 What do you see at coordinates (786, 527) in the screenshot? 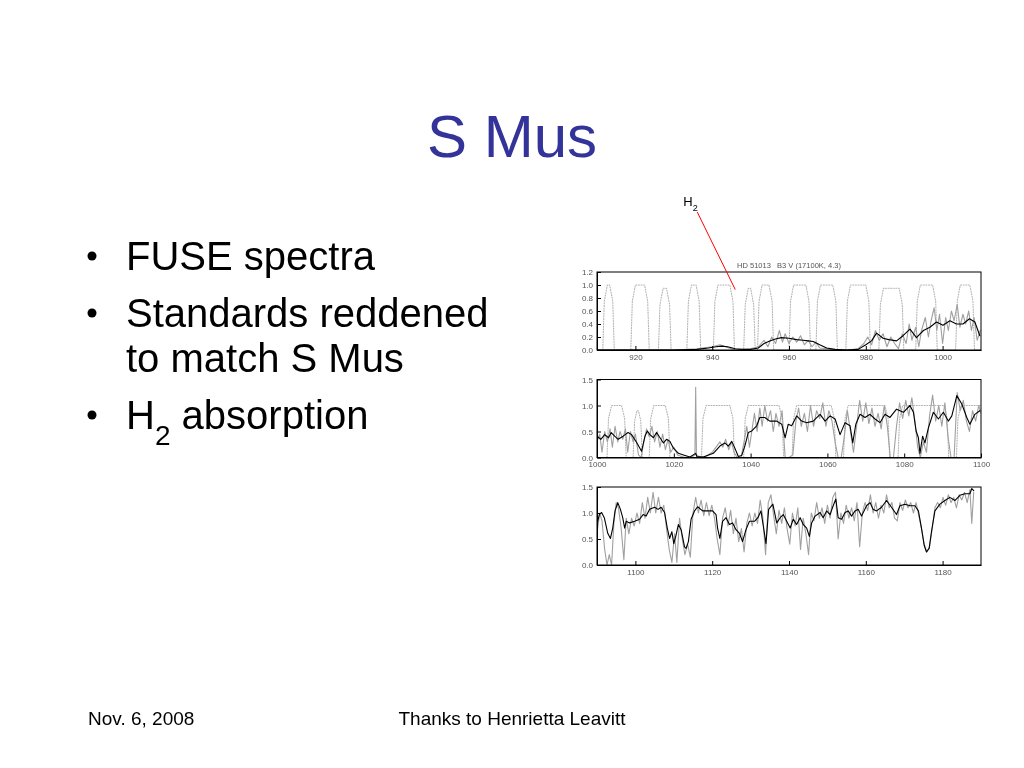
I see `line-series` at bounding box center [786, 527].